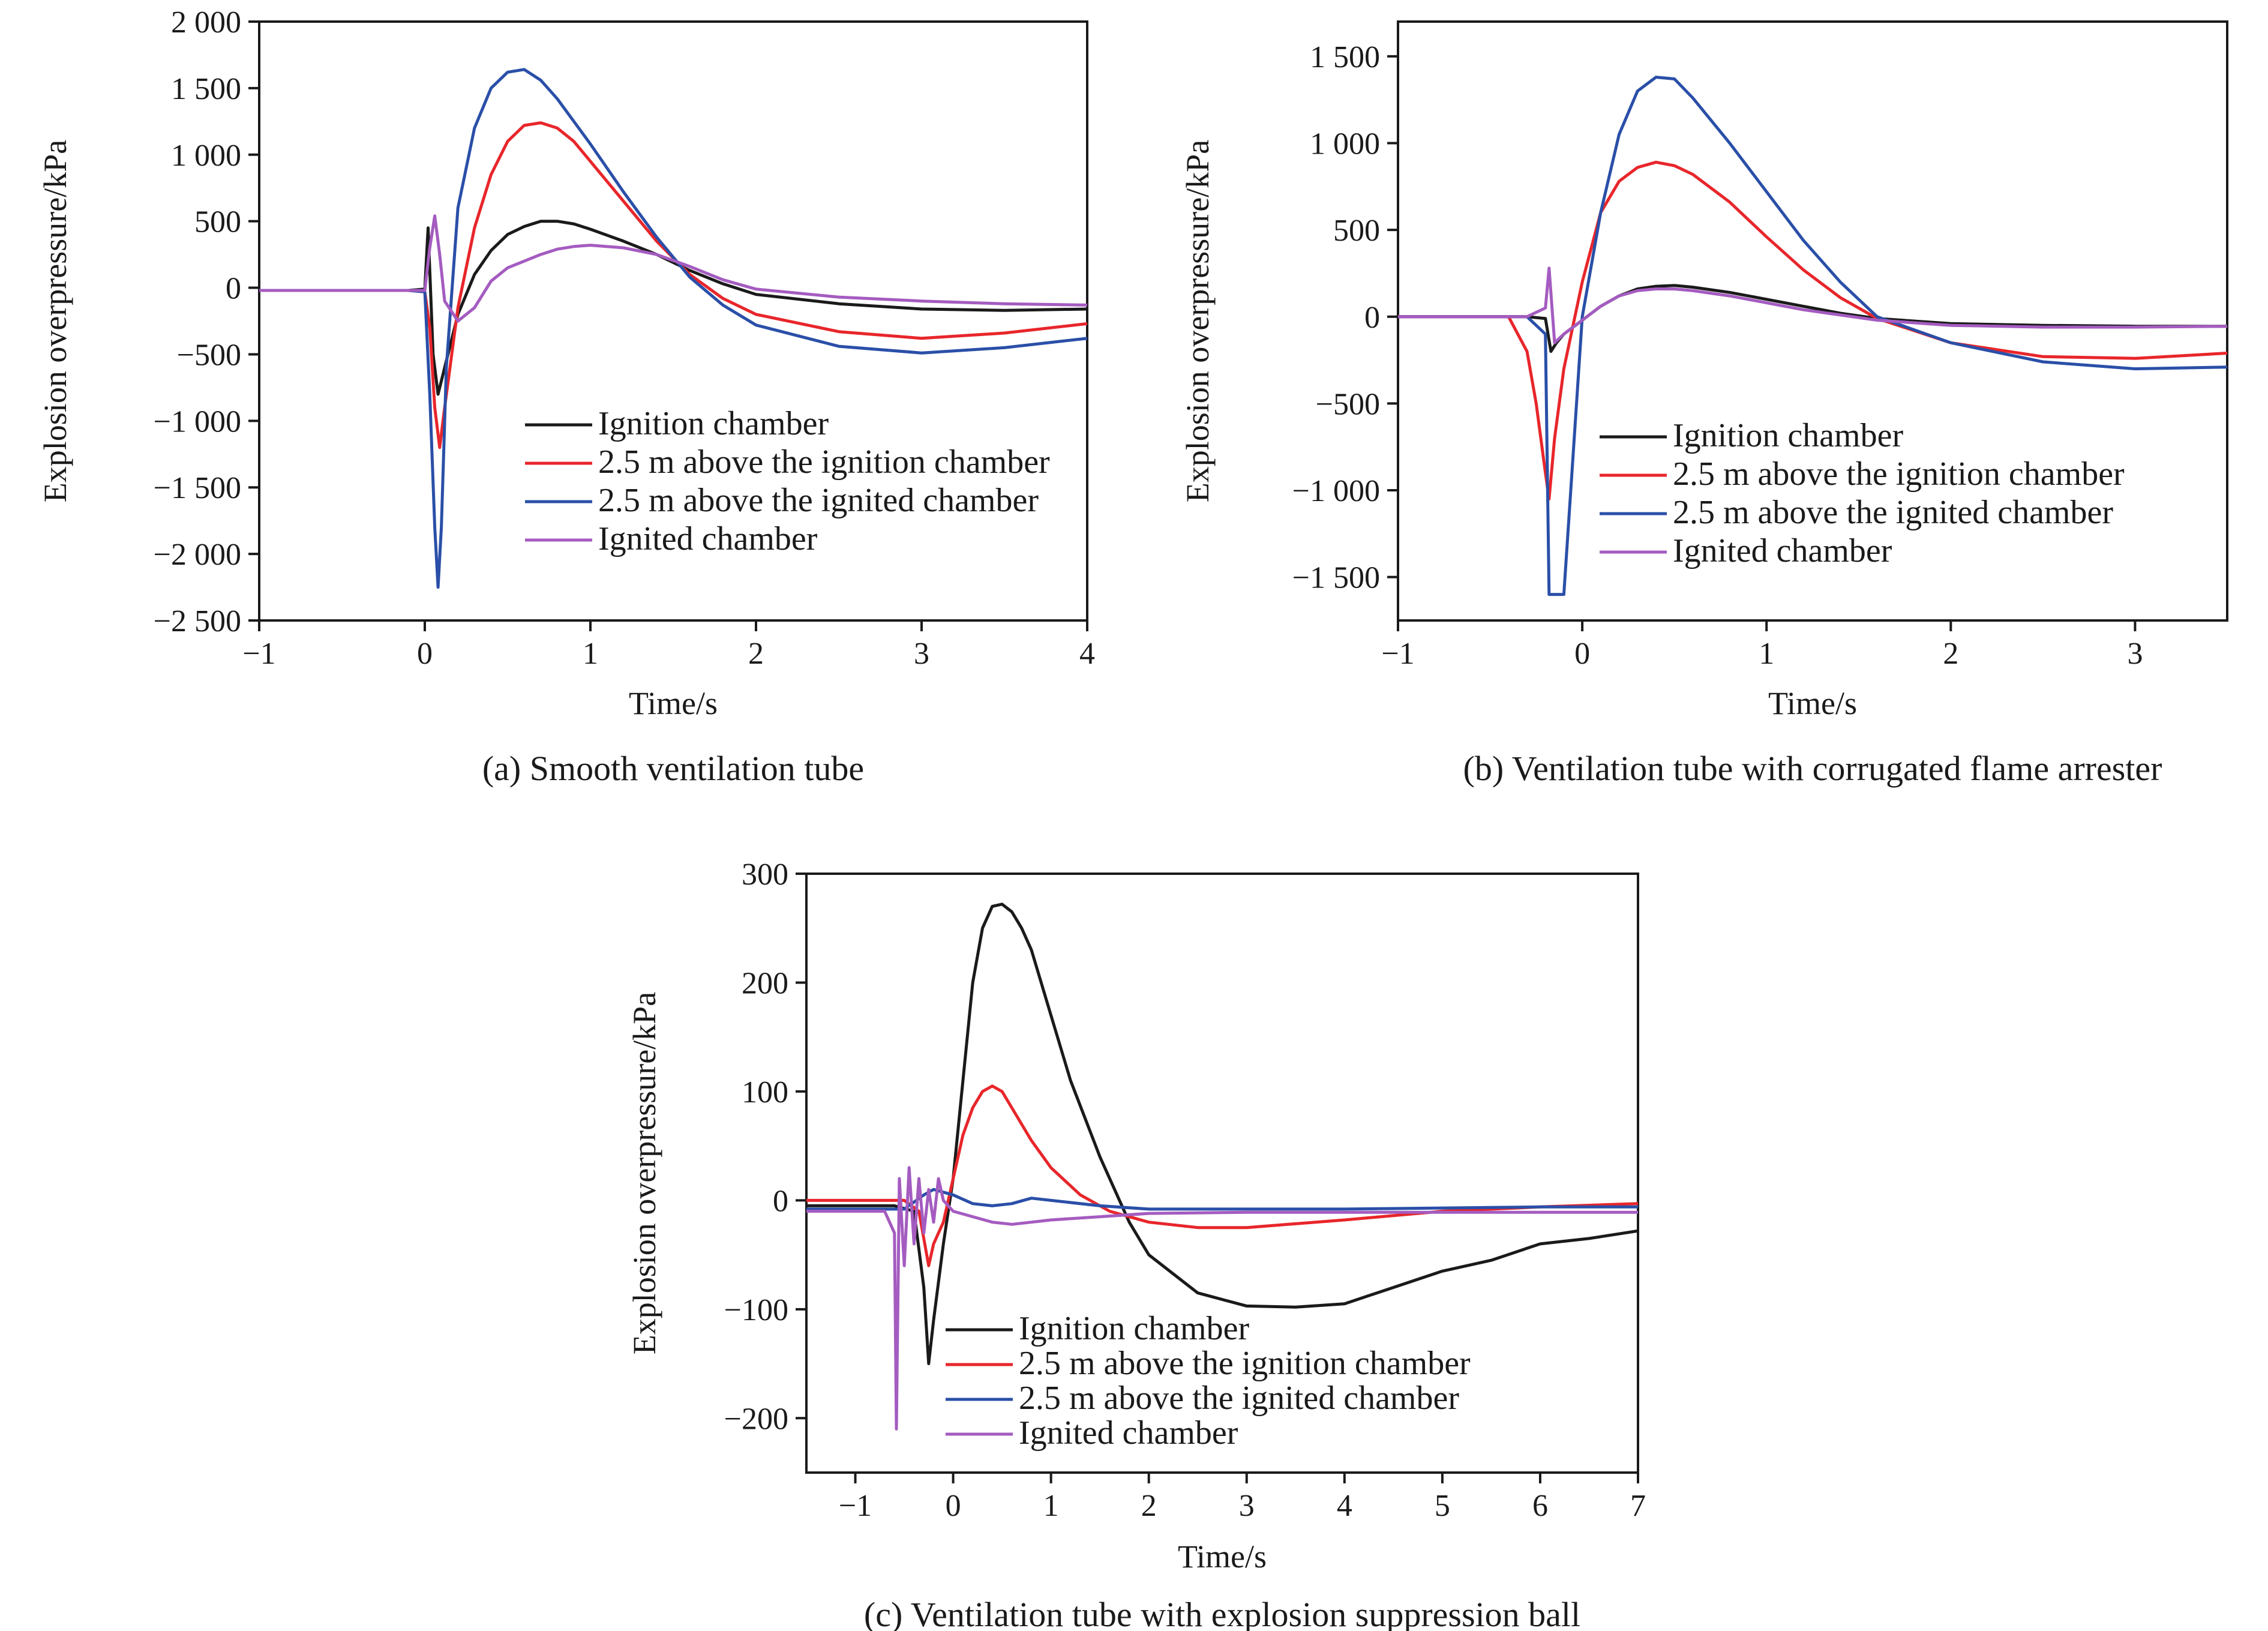  Describe the element at coordinates (765, 983) in the screenshot. I see `y-tick-label: 200` at that location.